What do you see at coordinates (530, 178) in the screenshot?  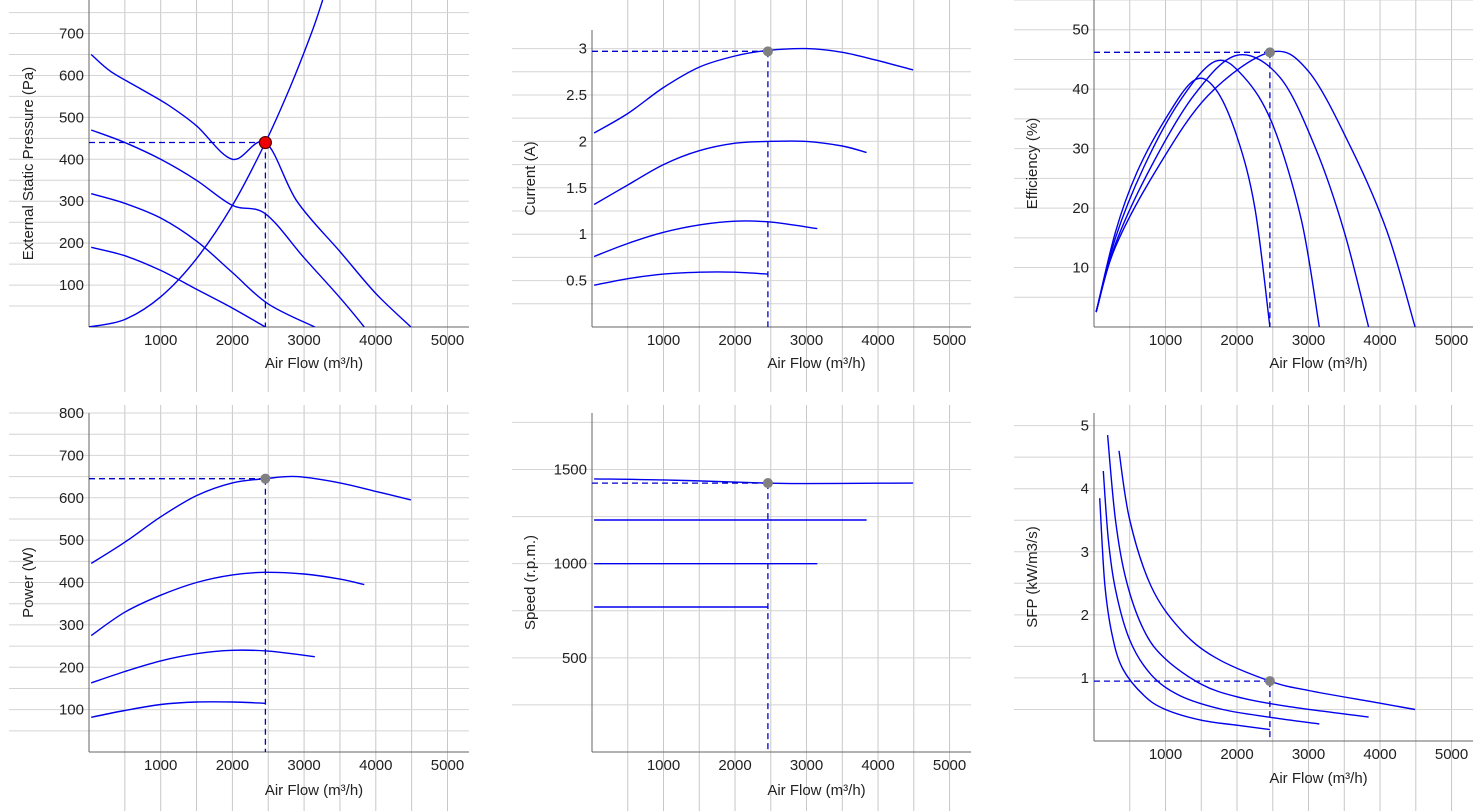 I see `y-axis-label: Current (A)` at bounding box center [530, 178].